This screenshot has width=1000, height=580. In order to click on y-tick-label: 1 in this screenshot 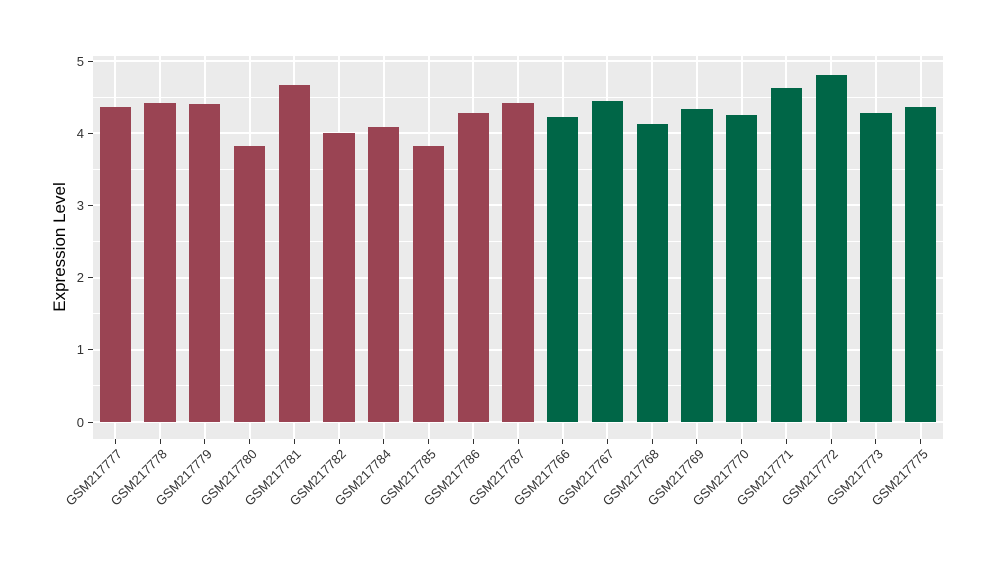, I will do `click(80, 350)`.